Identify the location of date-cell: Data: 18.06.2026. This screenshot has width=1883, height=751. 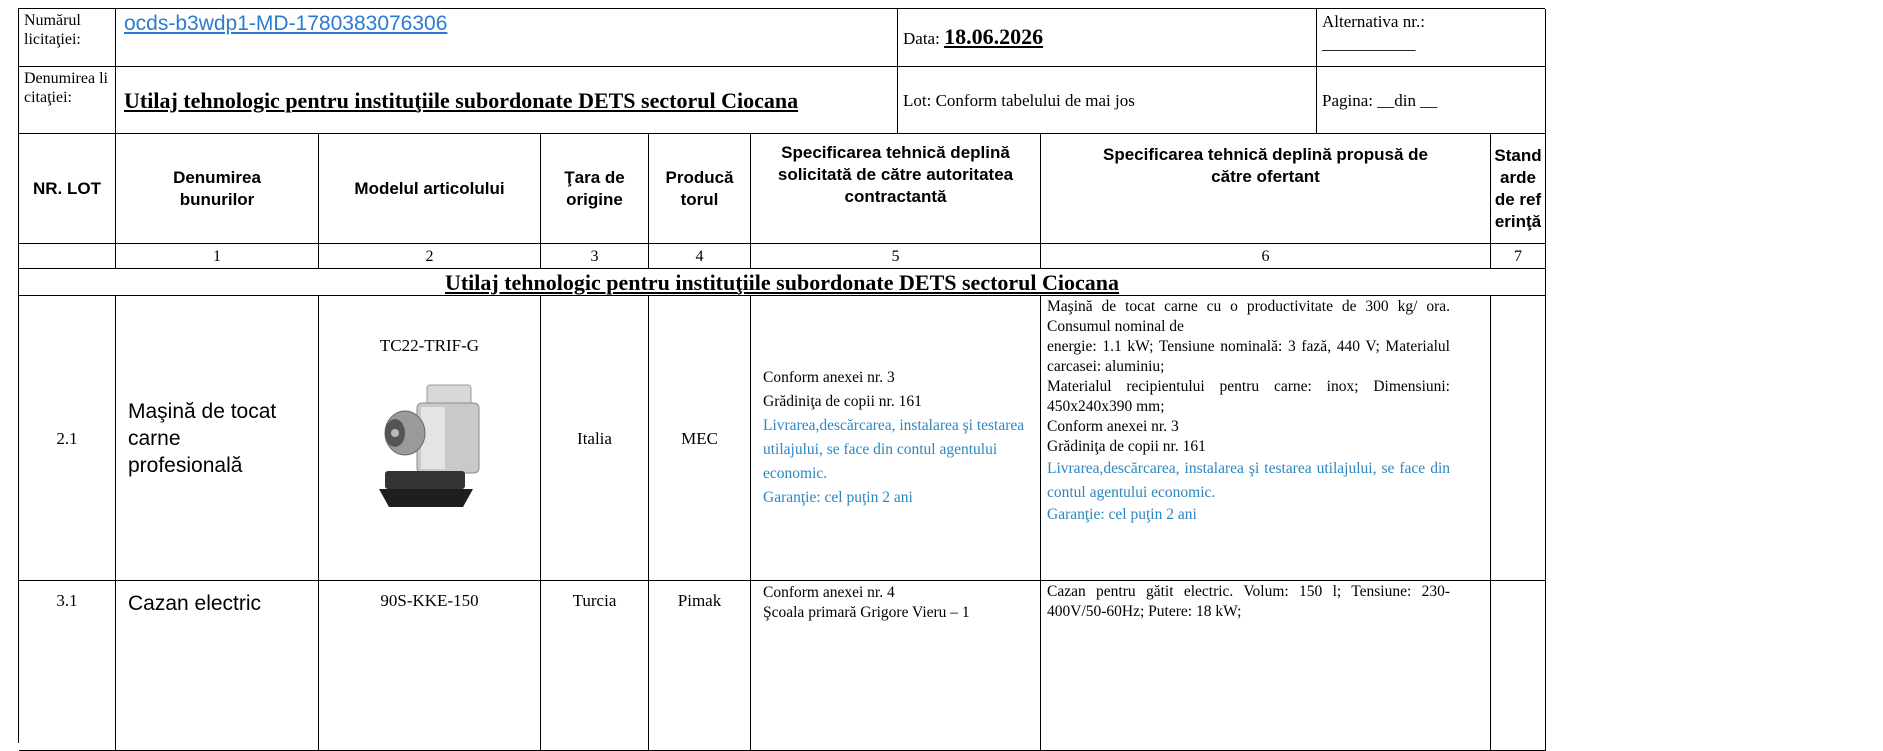
(1107, 38).